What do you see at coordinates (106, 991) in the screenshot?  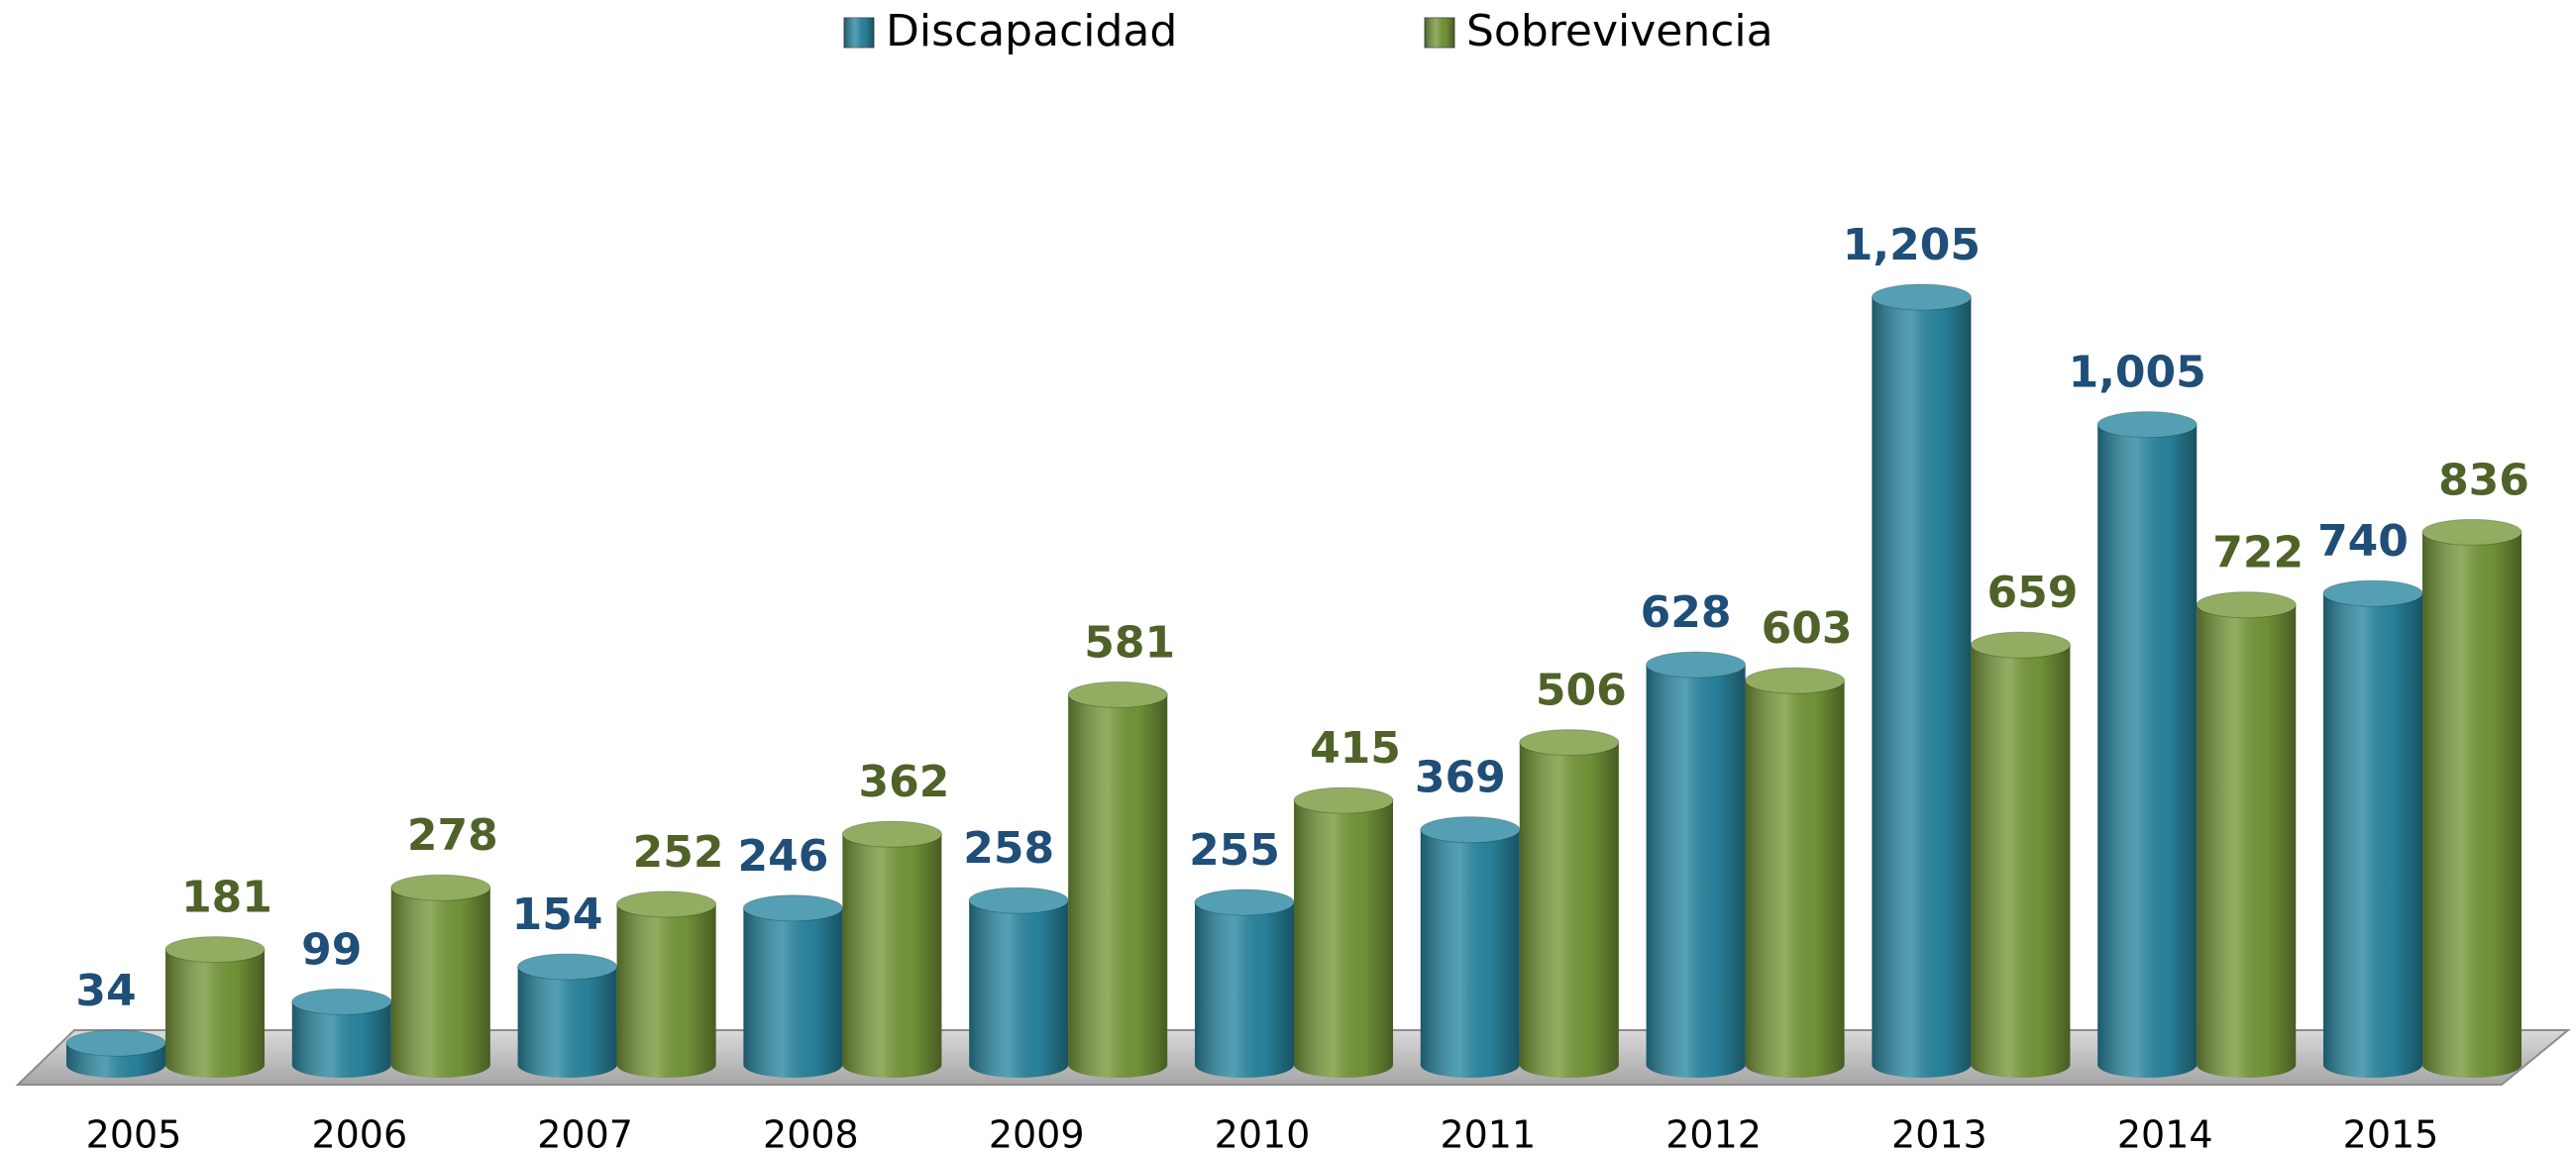 I see `data-label: 34` at bounding box center [106, 991].